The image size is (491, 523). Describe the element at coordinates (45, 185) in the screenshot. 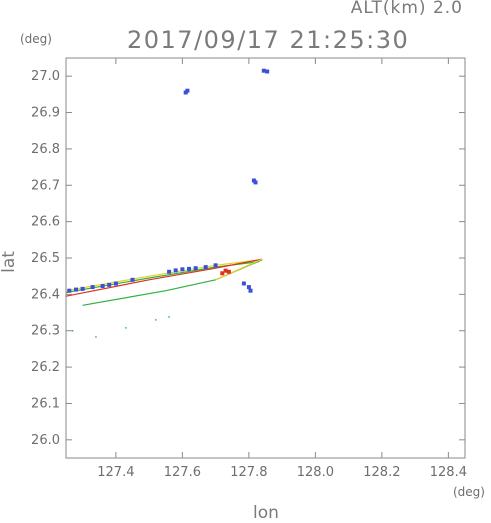

I see `y-tick-label: 26.7` at that location.